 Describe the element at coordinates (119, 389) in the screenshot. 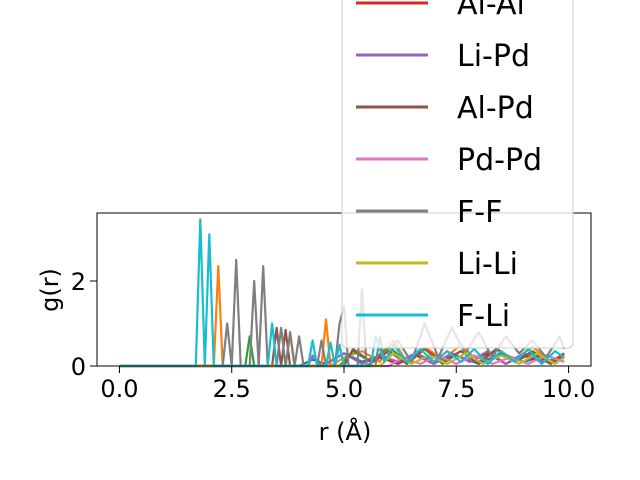

I see `x-tick-label: 0.0` at that location.